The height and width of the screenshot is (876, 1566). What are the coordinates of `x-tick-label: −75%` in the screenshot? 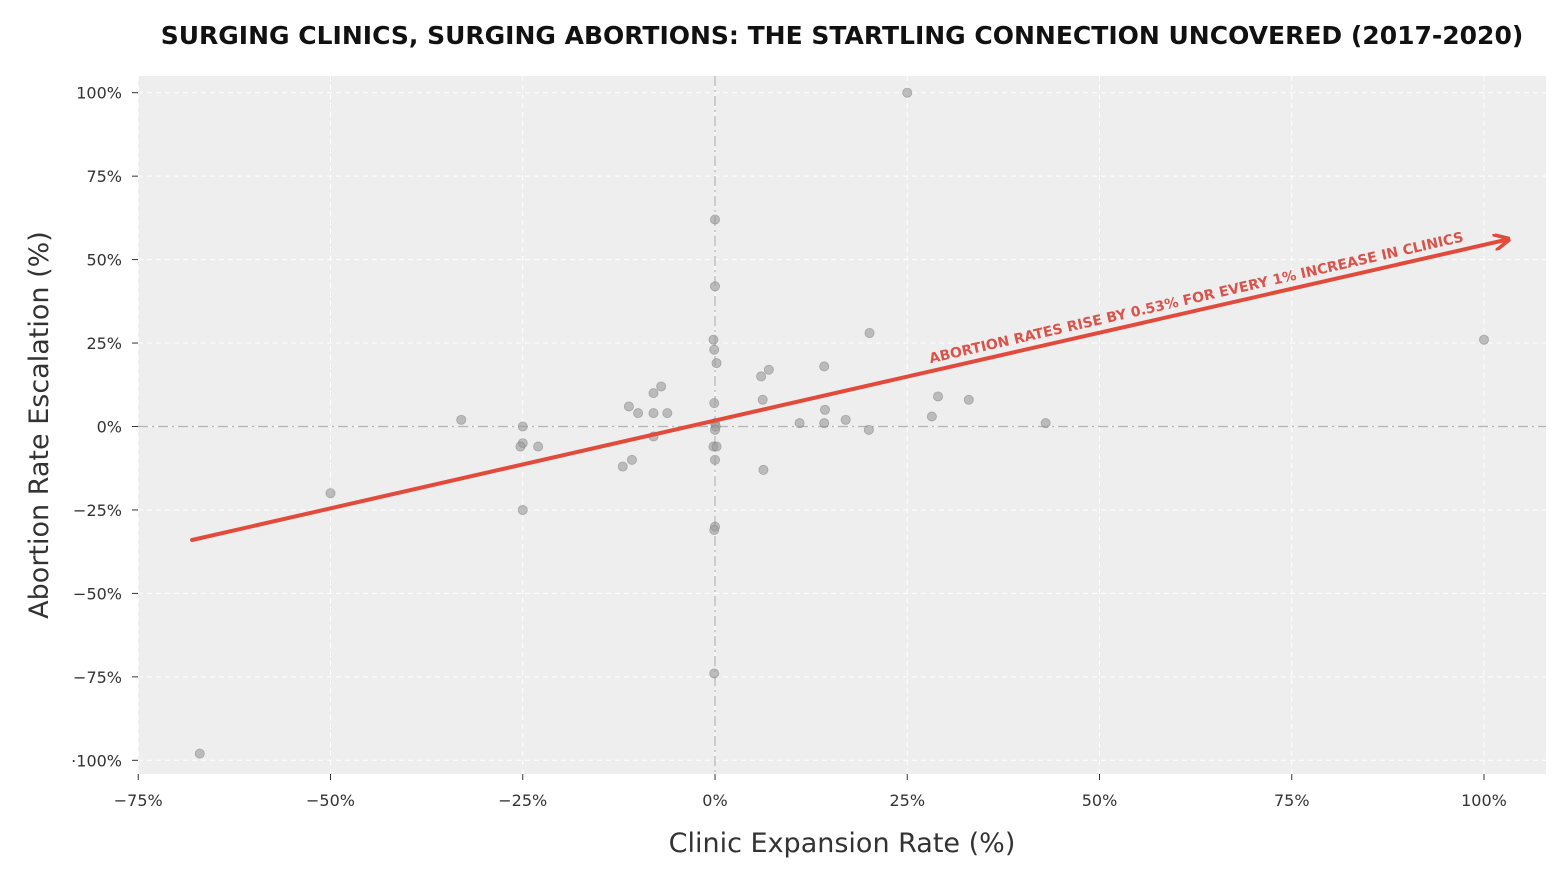 It's located at (138, 800).